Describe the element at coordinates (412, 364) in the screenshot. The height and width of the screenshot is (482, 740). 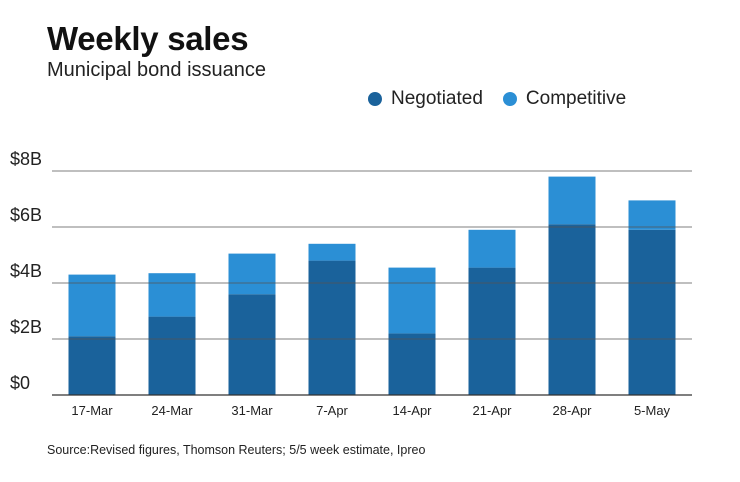
I see `bar-negotiated-14-apr` at that location.